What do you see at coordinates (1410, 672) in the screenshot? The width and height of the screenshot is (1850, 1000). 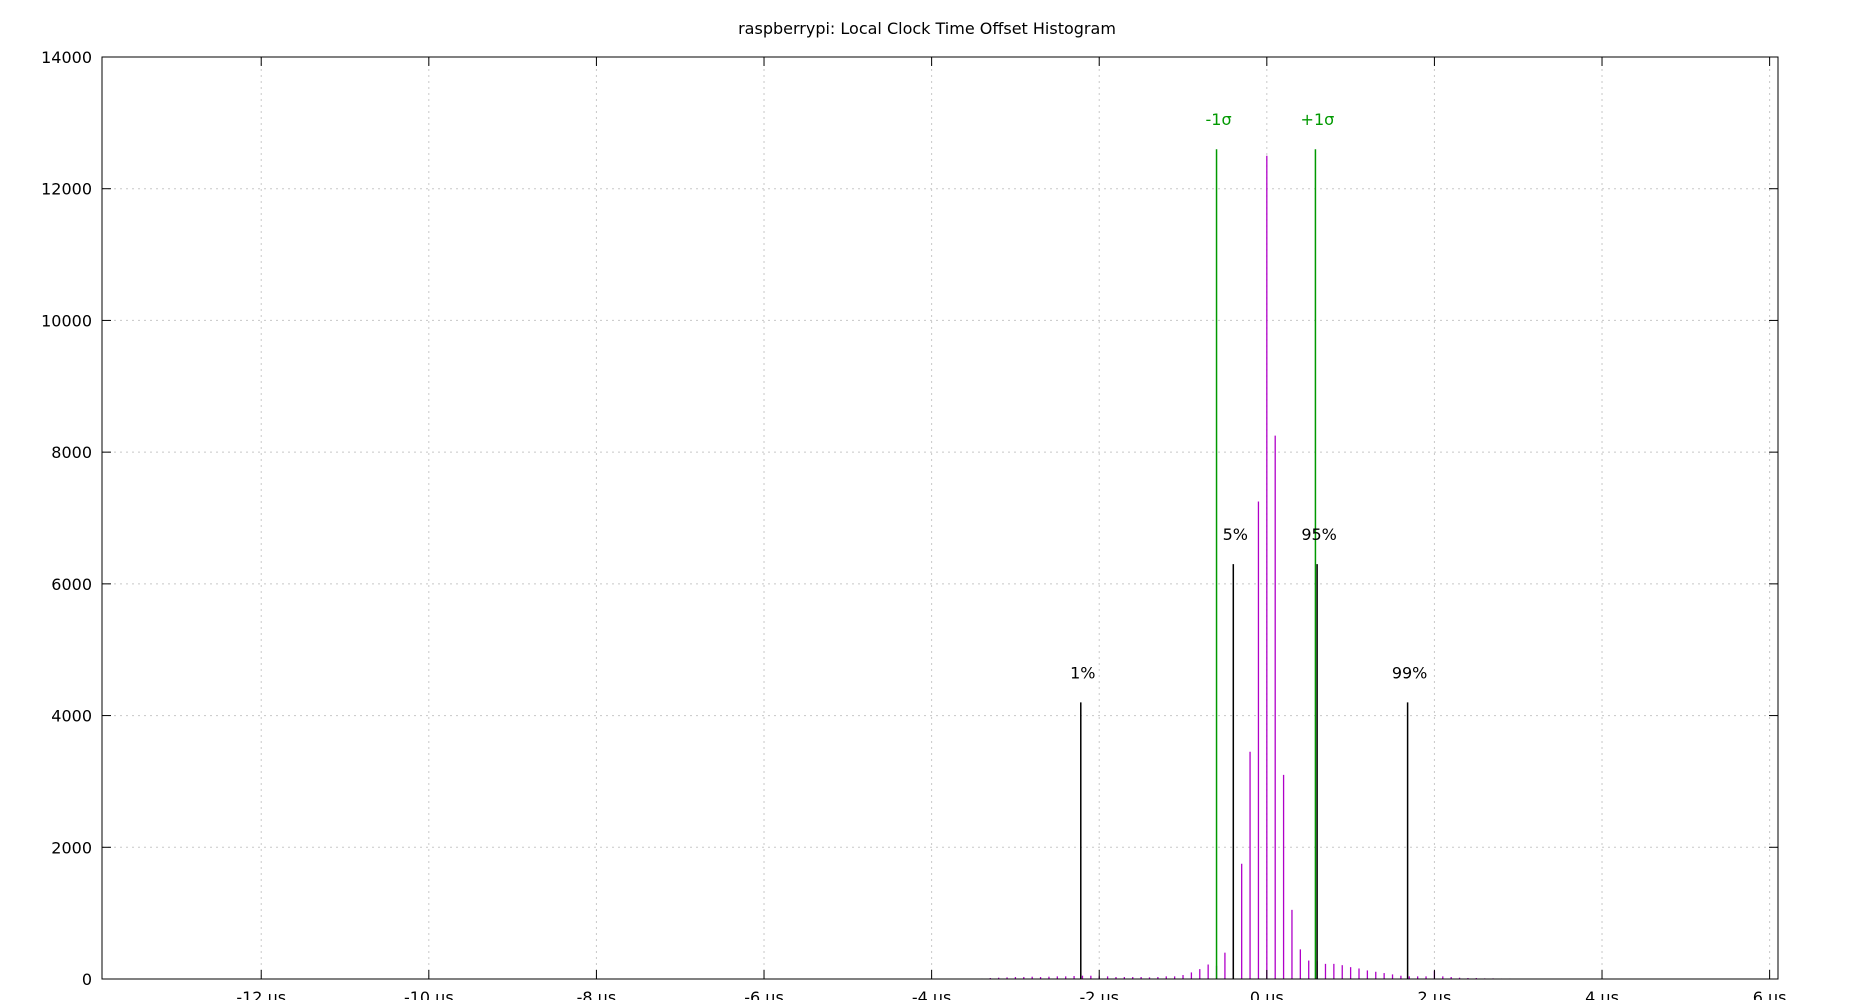 I see `annotation-label: 99%` at bounding box center [1410, 672].